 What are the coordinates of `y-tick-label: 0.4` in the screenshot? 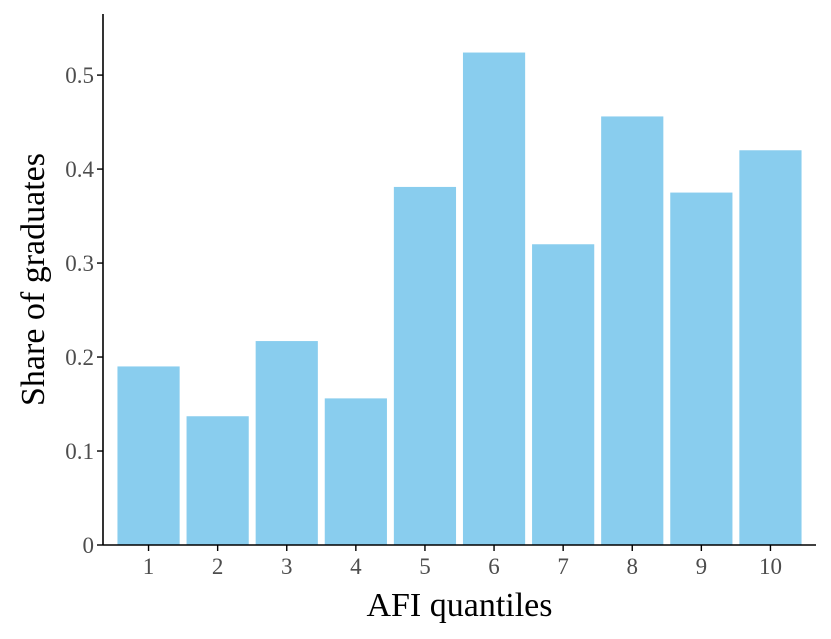 It's located at (79, 169).